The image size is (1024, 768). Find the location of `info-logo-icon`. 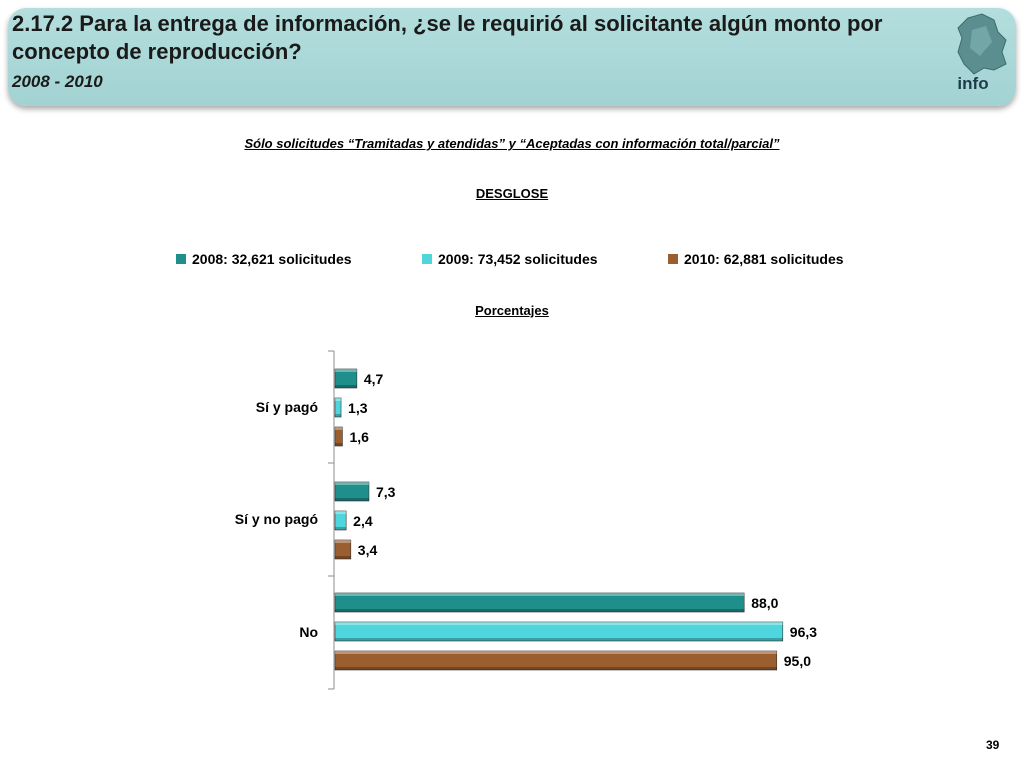

info-logo-icon is located at coordinates (982, 44).